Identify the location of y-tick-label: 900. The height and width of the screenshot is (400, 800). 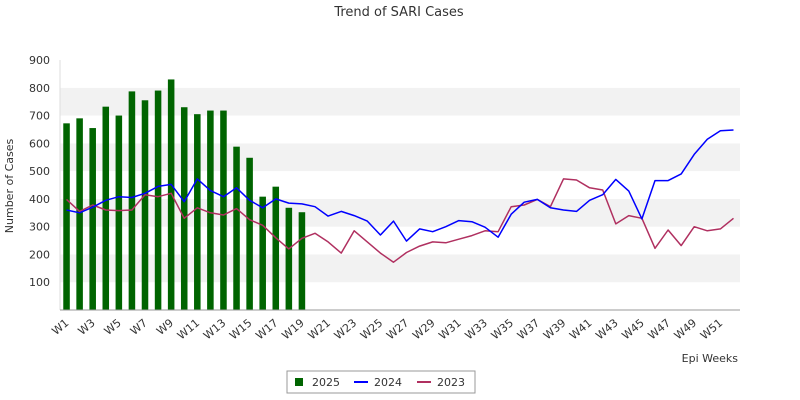
(39, 60).